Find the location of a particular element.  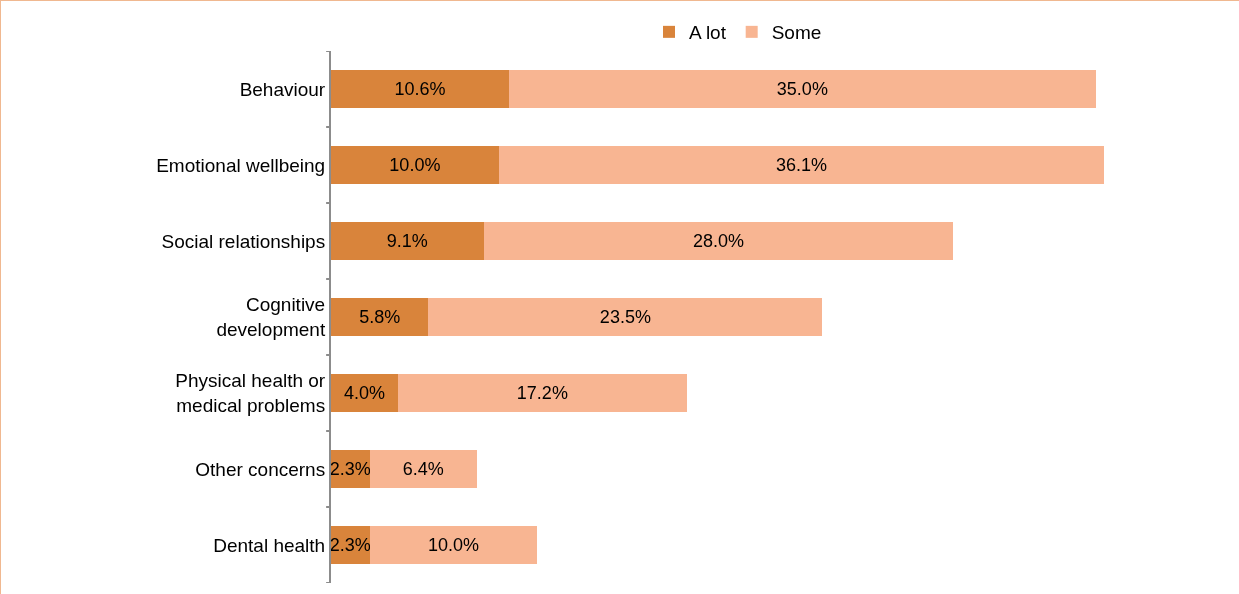

data-label: 5.8% is located at coordinates (380, 317).